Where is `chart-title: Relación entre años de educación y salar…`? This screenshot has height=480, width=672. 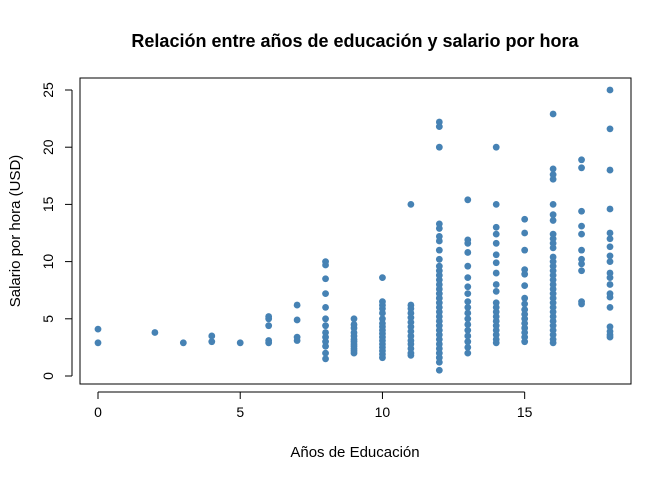
chart-title: Relación entre años de educación y salar… is located at coordinates (355, 41).